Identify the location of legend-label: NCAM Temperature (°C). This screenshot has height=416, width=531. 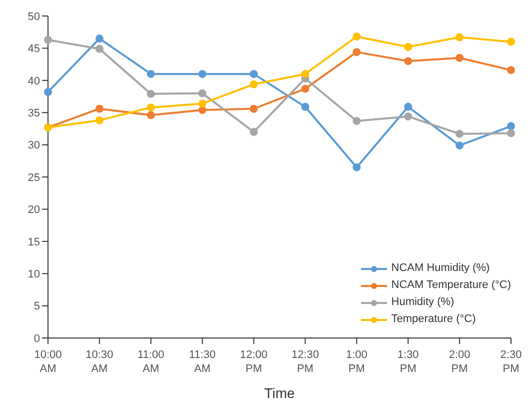
(451, 285).